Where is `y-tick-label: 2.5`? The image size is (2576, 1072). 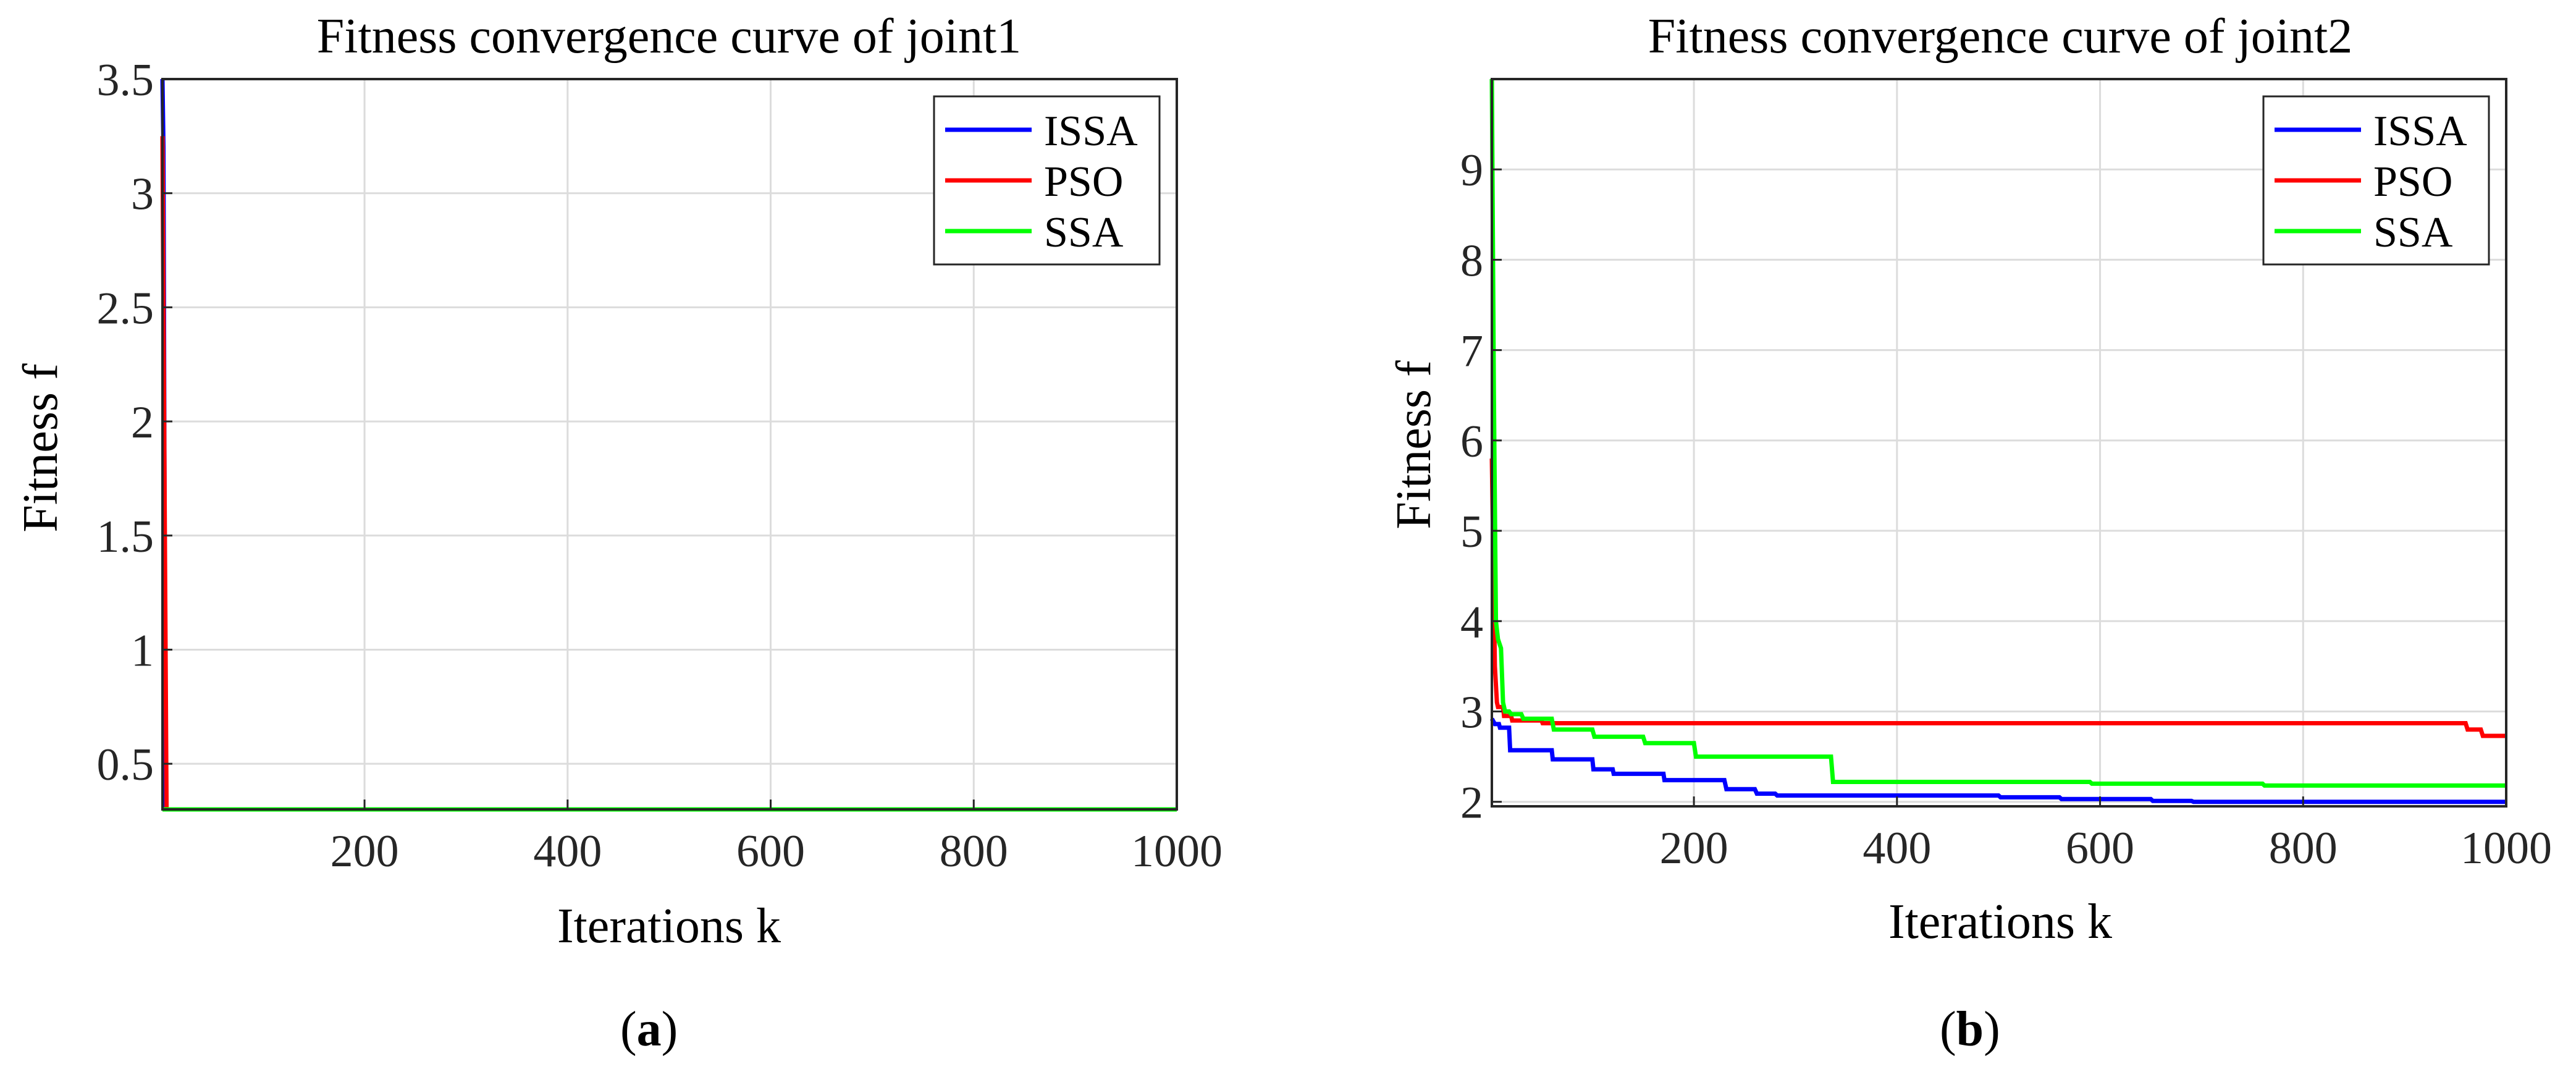
y-tick-label: 2.5 is located at coordinates (125, 308).